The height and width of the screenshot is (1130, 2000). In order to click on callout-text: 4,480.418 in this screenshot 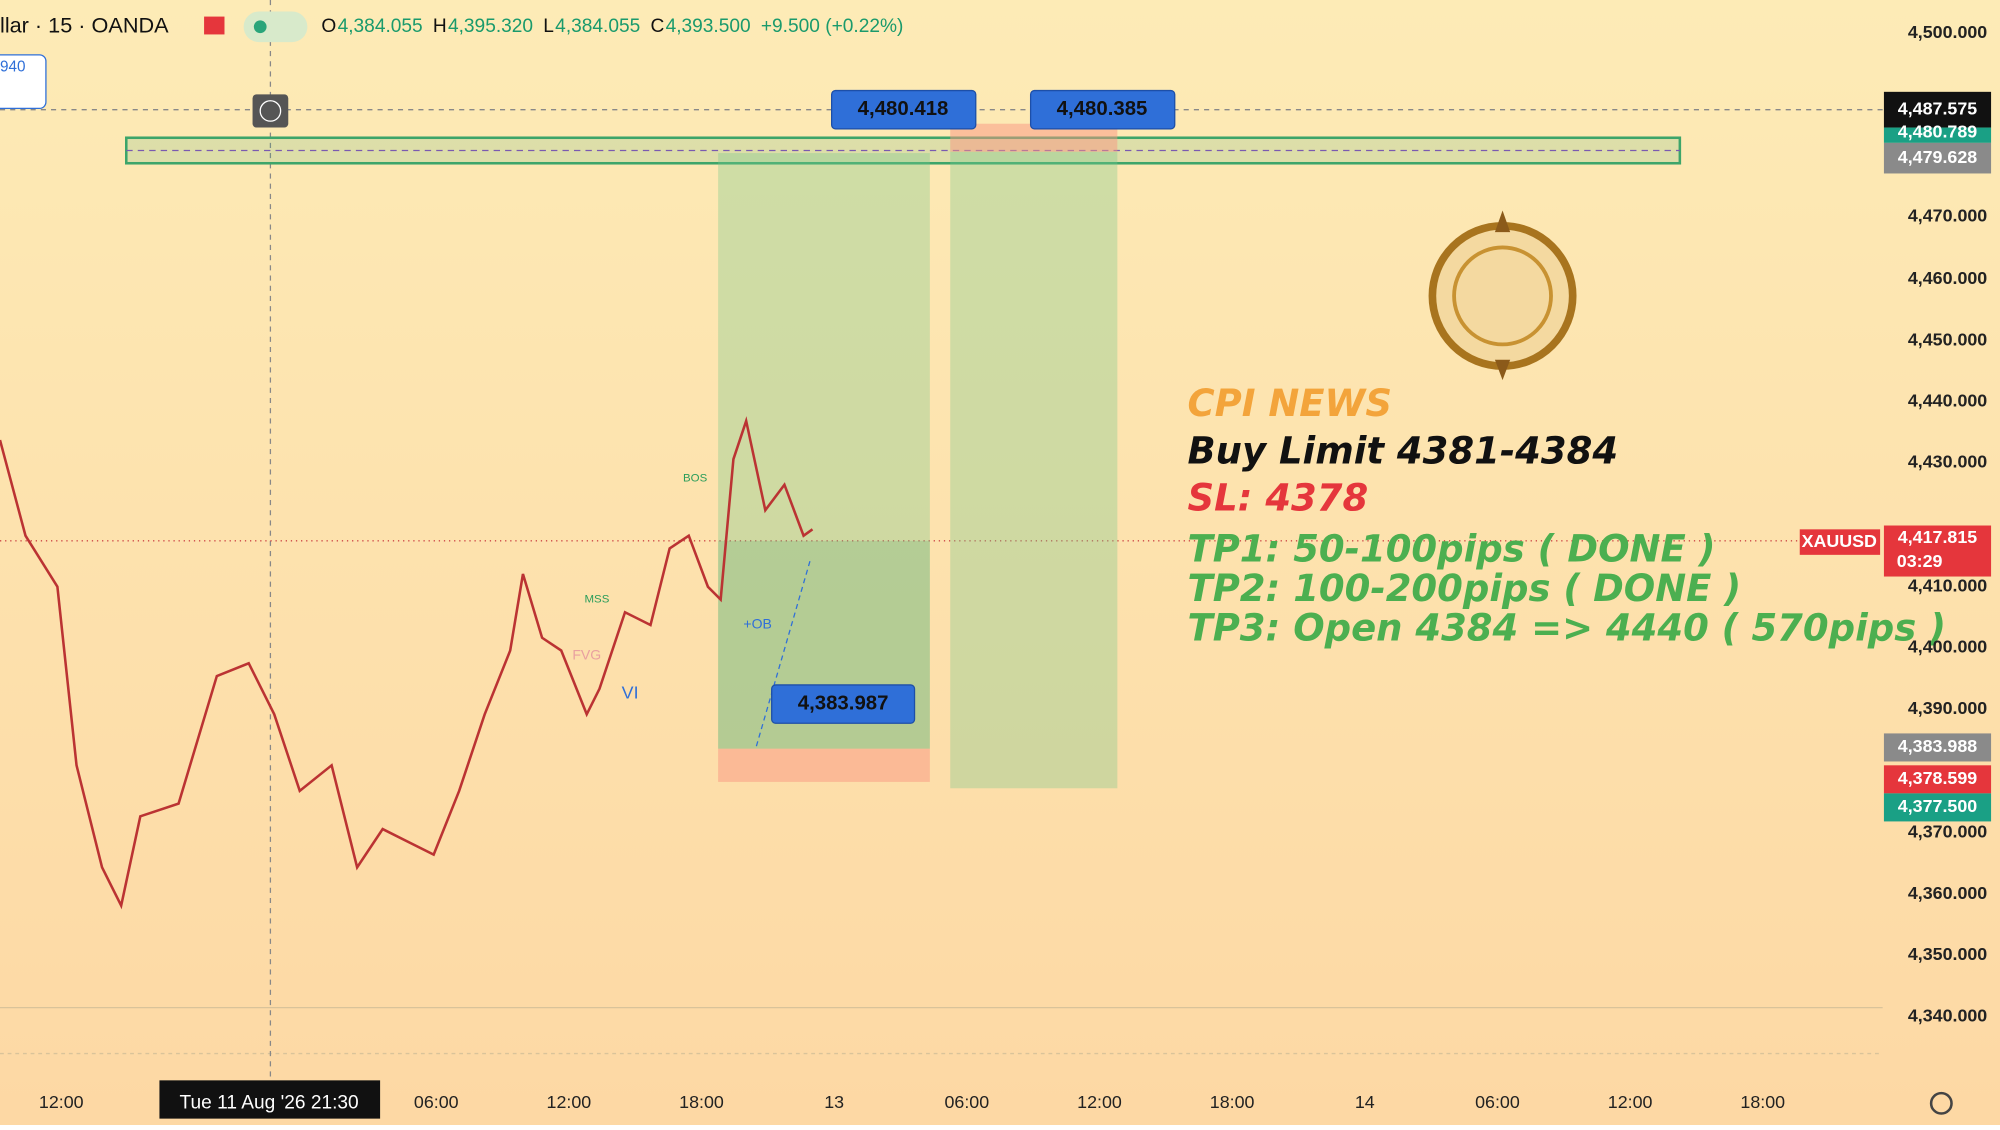, I will do `click(903, 109)`.